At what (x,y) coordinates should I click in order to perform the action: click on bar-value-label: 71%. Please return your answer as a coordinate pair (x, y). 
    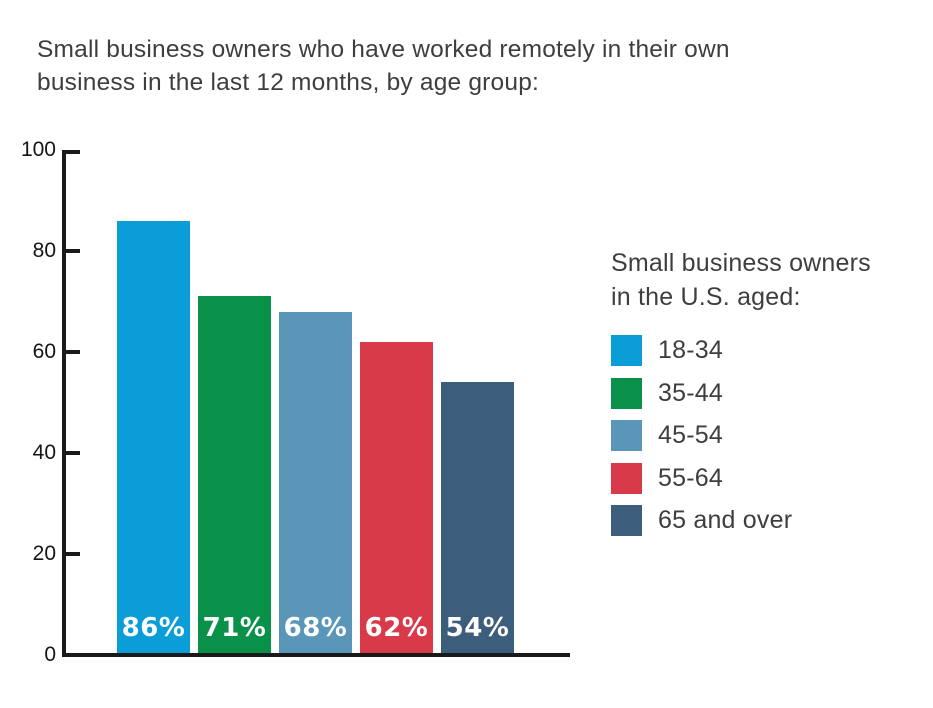
    Looking at the image, I should click on (234, 627).